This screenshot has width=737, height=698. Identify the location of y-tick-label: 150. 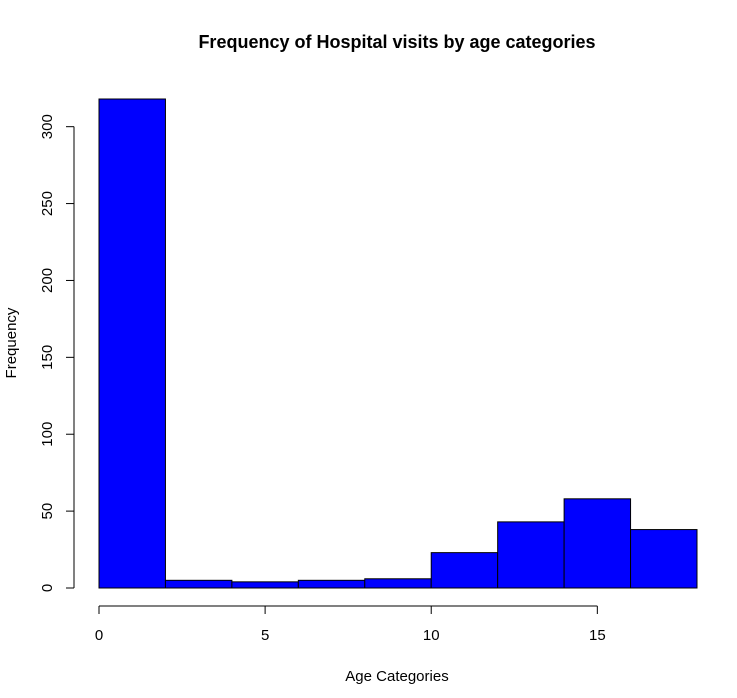
(47, 357).